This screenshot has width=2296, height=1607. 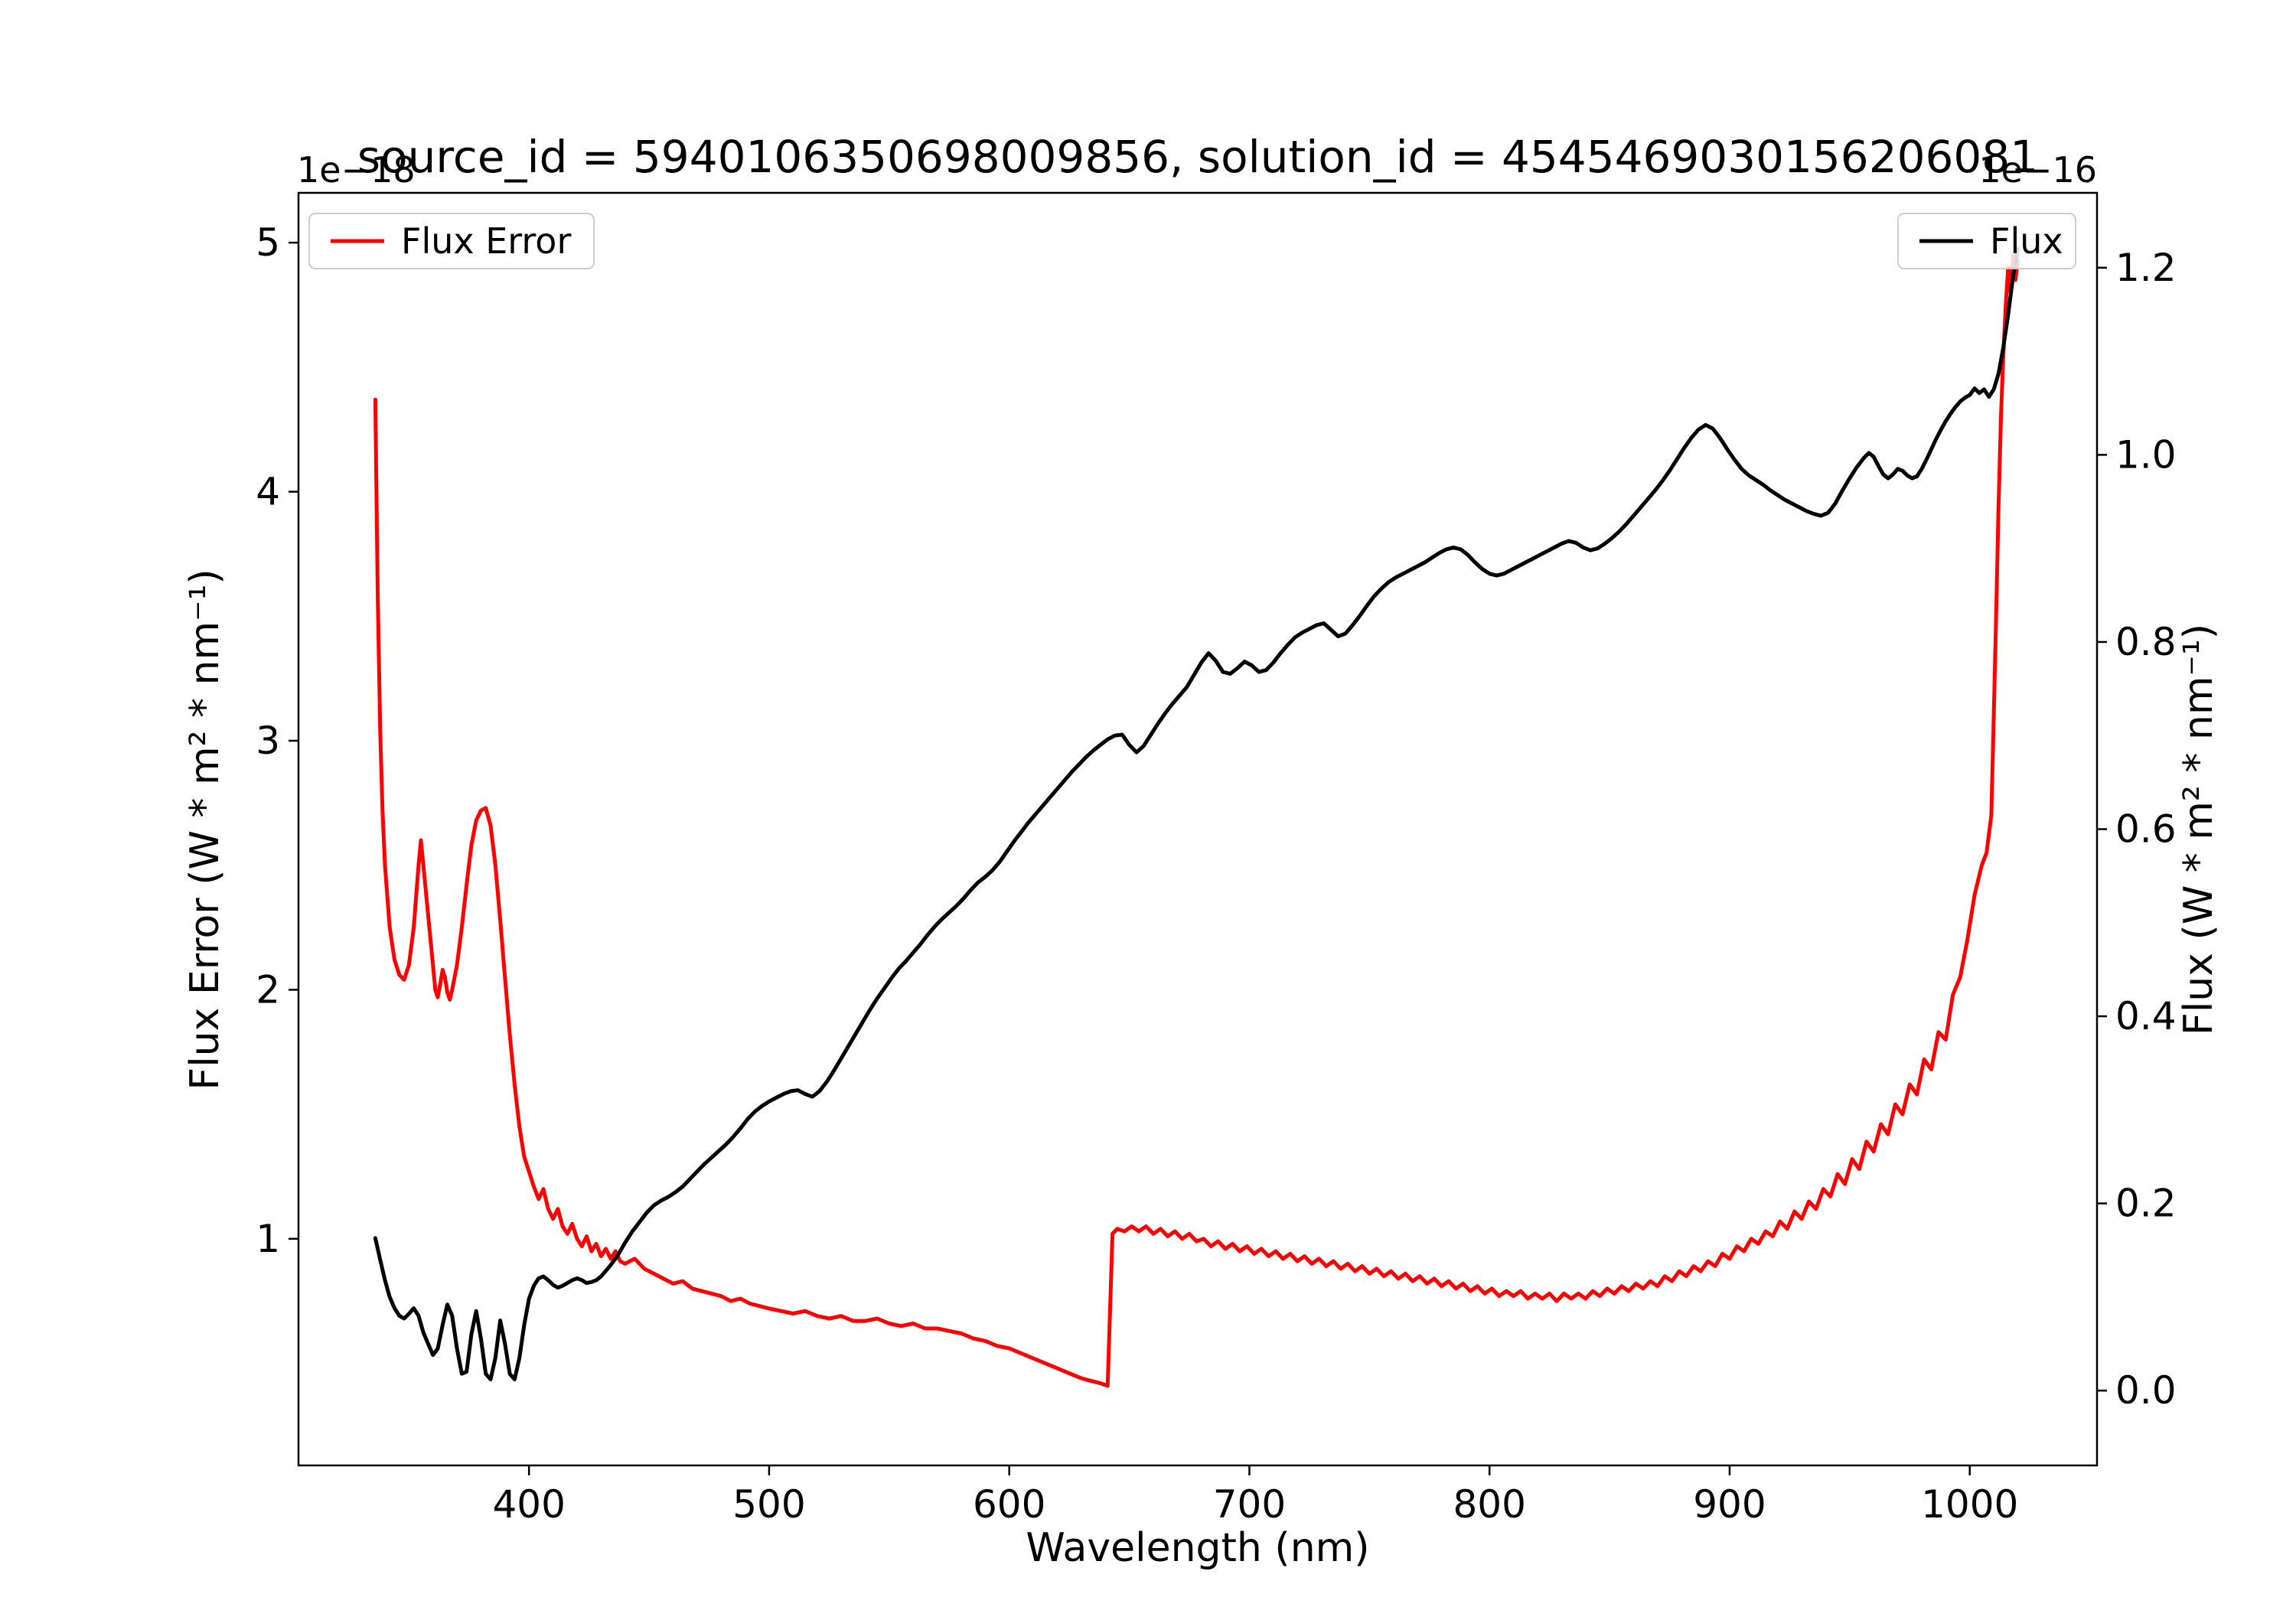 What do you see at coordinates (2146, 1390) in the screenshot?
I see `right-y-tick-label: 0.0` at bounding box center [2146, 1390].